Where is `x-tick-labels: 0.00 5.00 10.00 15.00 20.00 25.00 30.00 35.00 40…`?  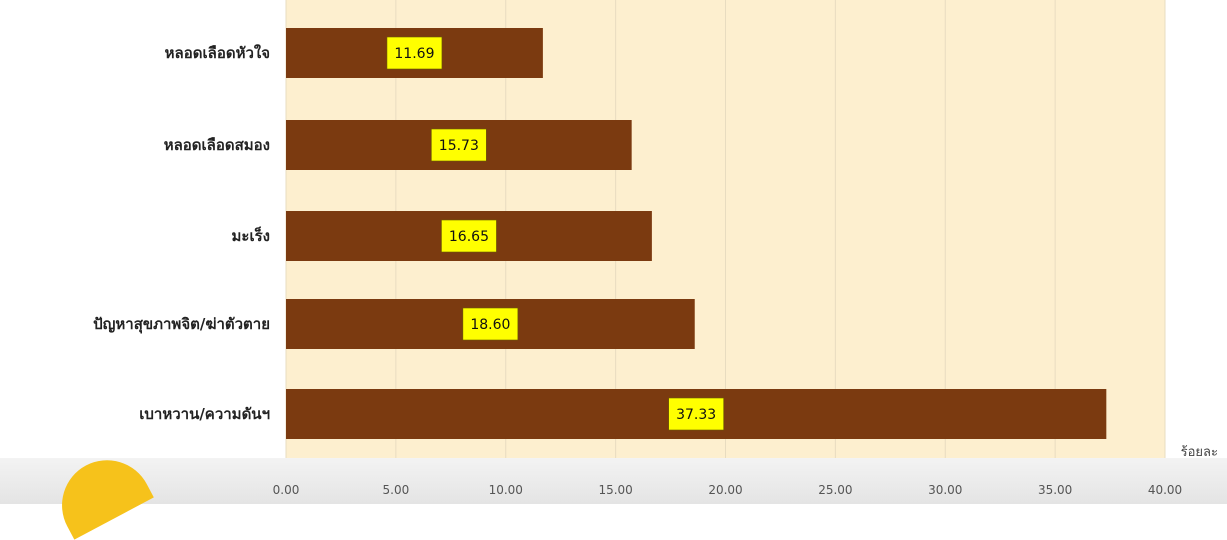
x-tick-labels: 0.00 5.00 10.00 15.00 20.00 25.00 30.00 35.00 40… is located at coordinates (728, 490).